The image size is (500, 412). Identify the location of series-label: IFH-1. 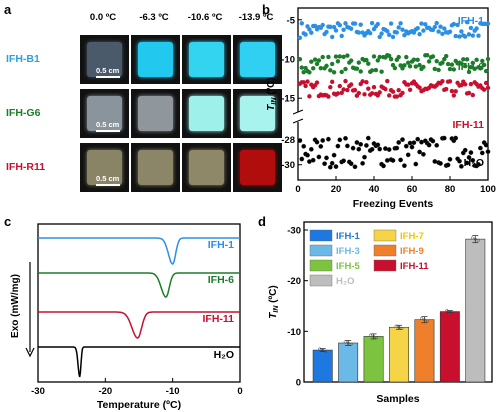
(471, 21).